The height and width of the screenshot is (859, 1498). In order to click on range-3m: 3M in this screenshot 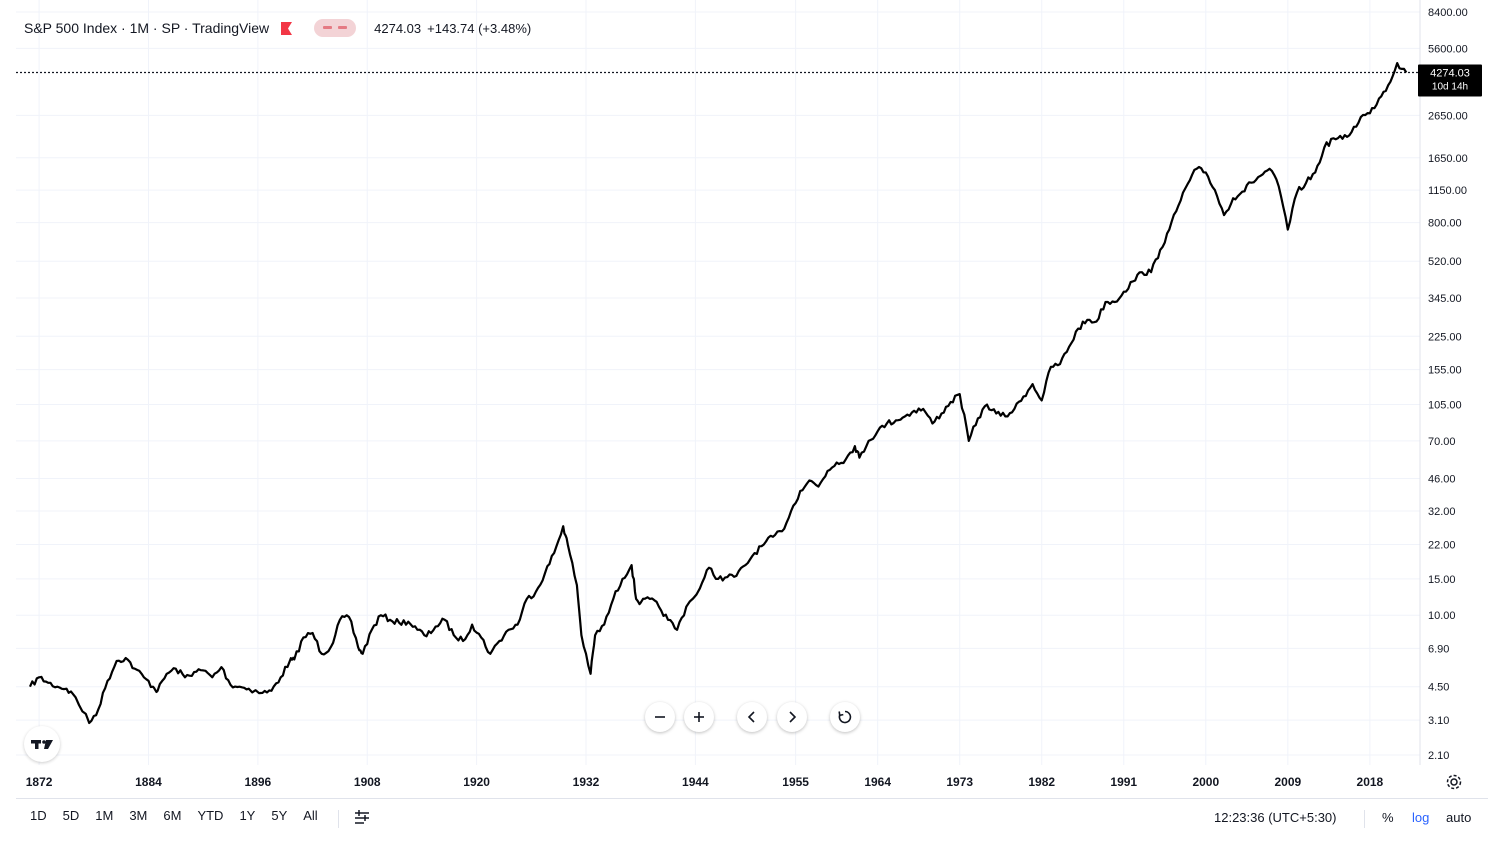, I will do `click(138, 815)`.